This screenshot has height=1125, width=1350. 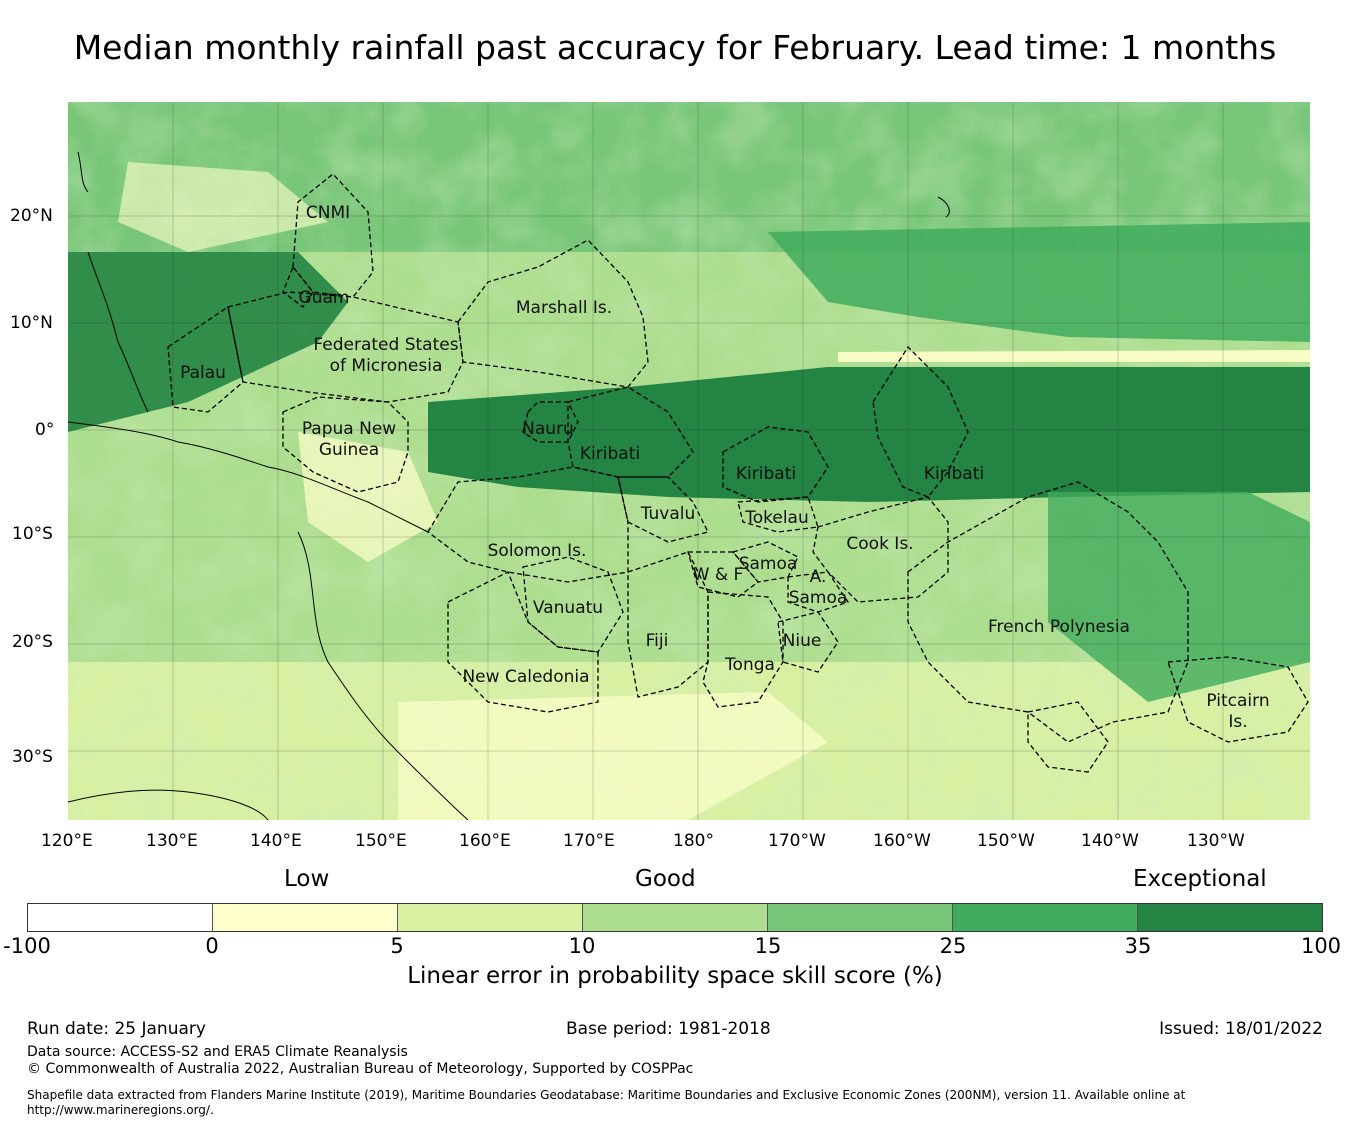 I want to click on label-tokelau: Tokelau, so click(x=776, y=518).